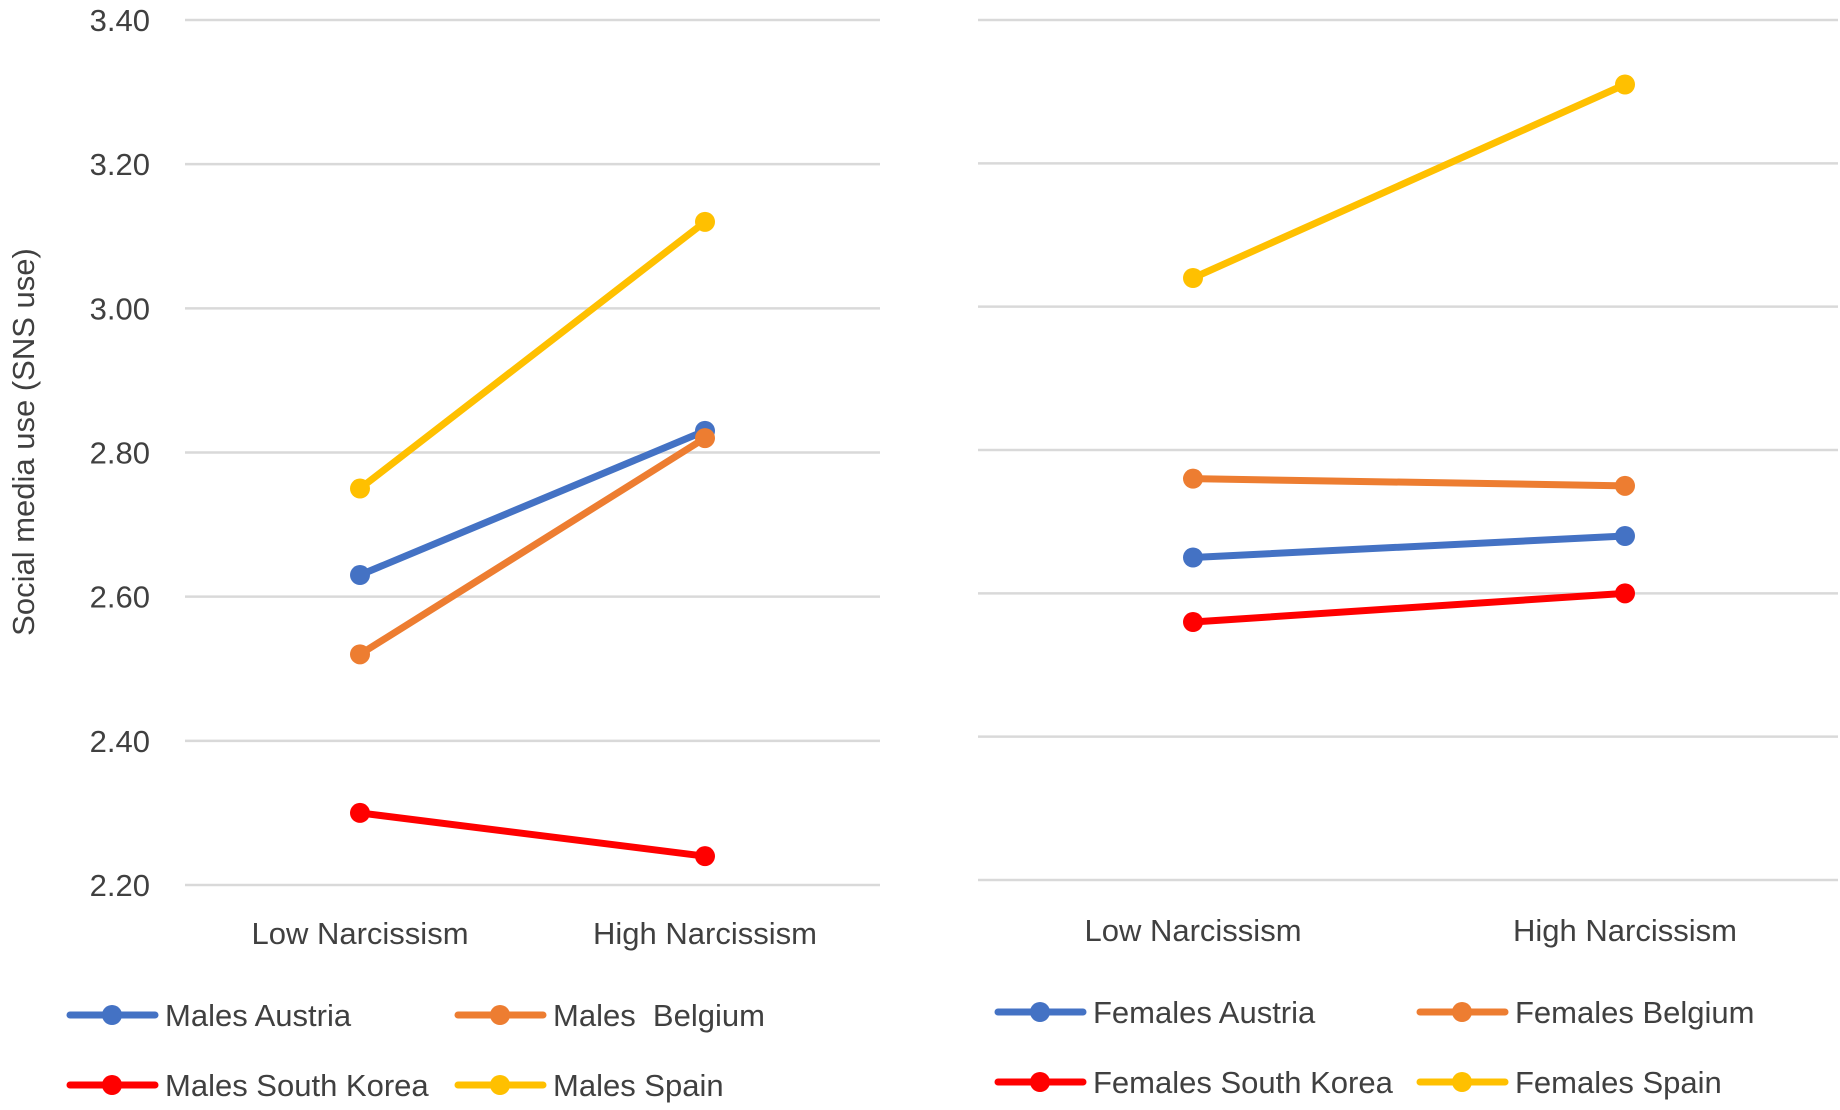 This screenshot has width=1840, height=1110. What do you see at coordinates (659, 1015) in the screenshot?
I see `legend-label: Males Belgium` at bounding box center [659, 1015].